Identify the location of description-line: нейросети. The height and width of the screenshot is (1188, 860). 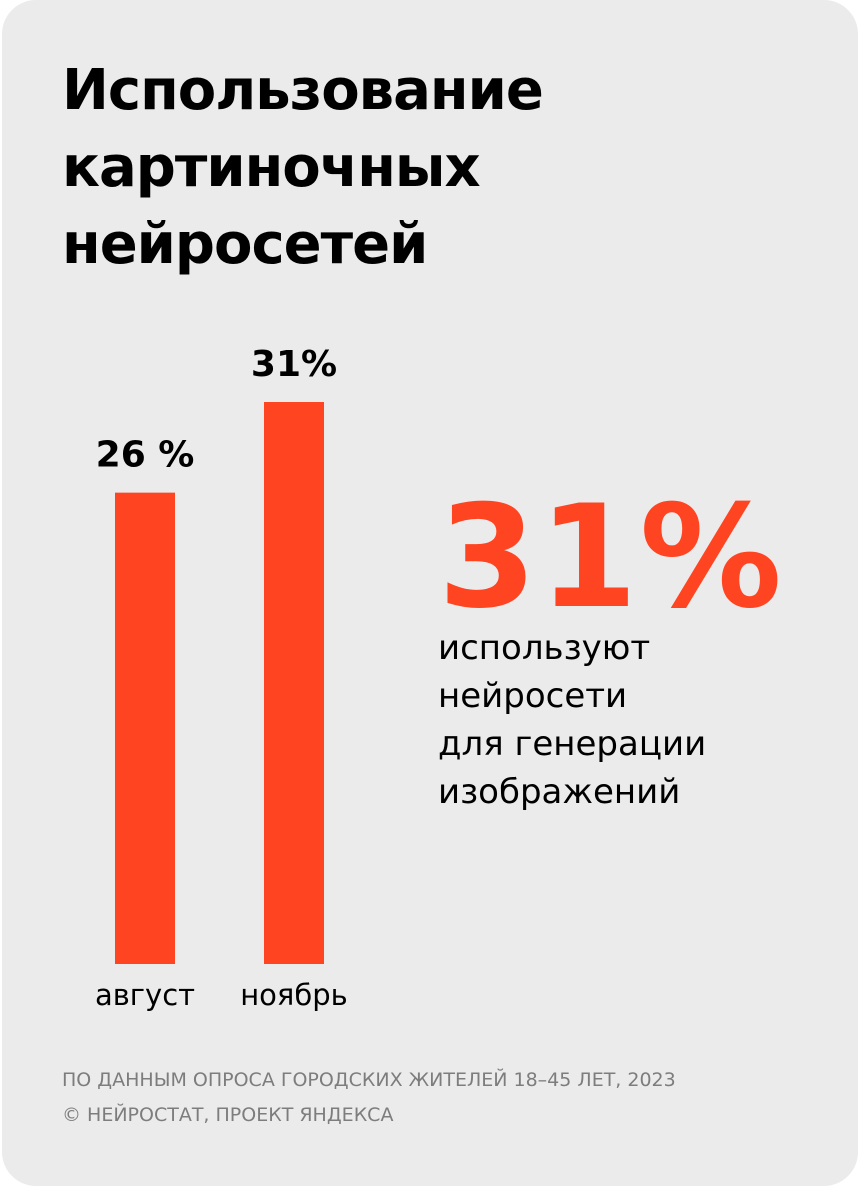
(533, 696).